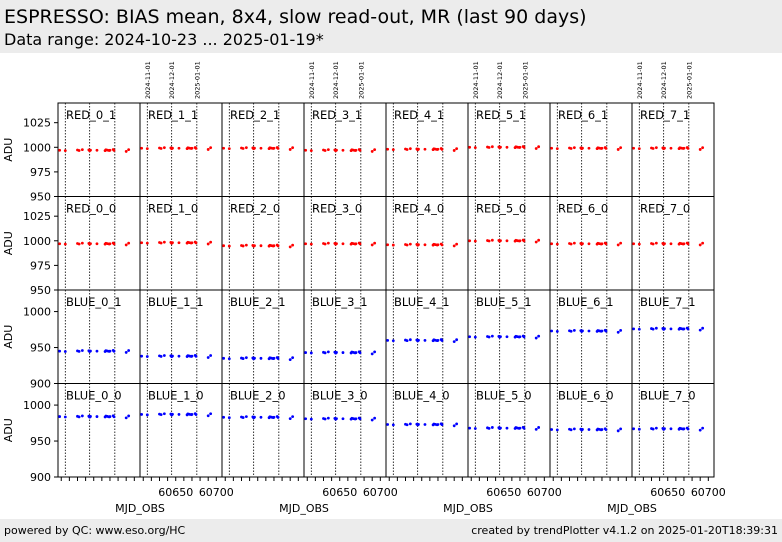 This screenshot has height=542, width=782. What do you see at coordinates (340, 302) in the screenshot?
I see `panel-label: BLUE_3_1` at bounding box center [340, 302].